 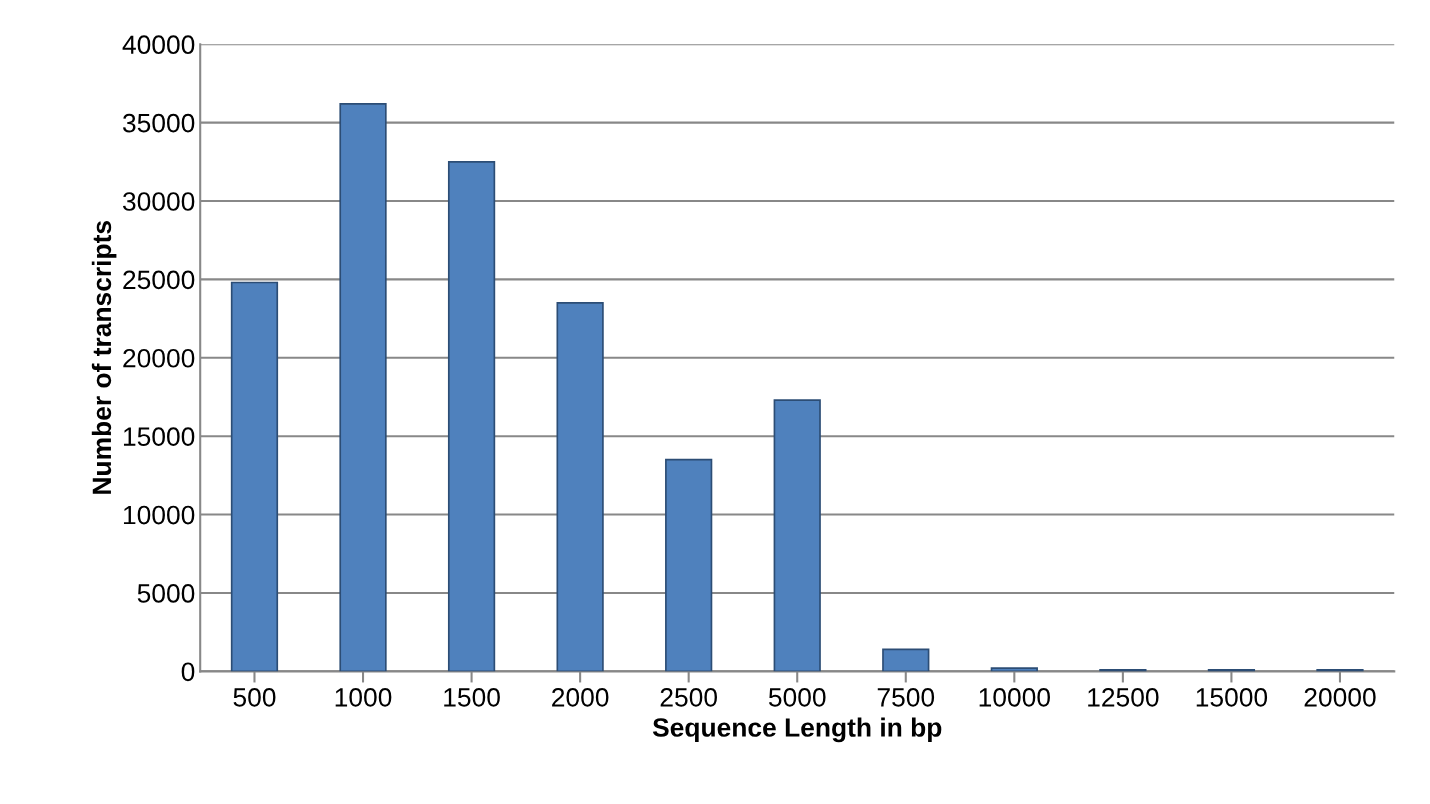 I want to click on y-tick-label: 25000, so click(x=159, y=280).